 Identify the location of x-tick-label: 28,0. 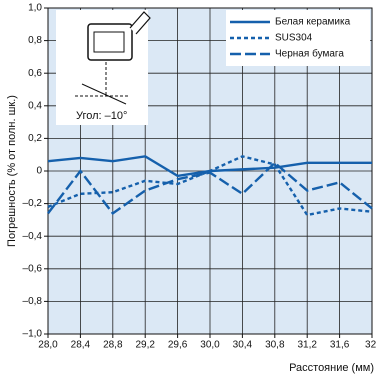
(48, 345).